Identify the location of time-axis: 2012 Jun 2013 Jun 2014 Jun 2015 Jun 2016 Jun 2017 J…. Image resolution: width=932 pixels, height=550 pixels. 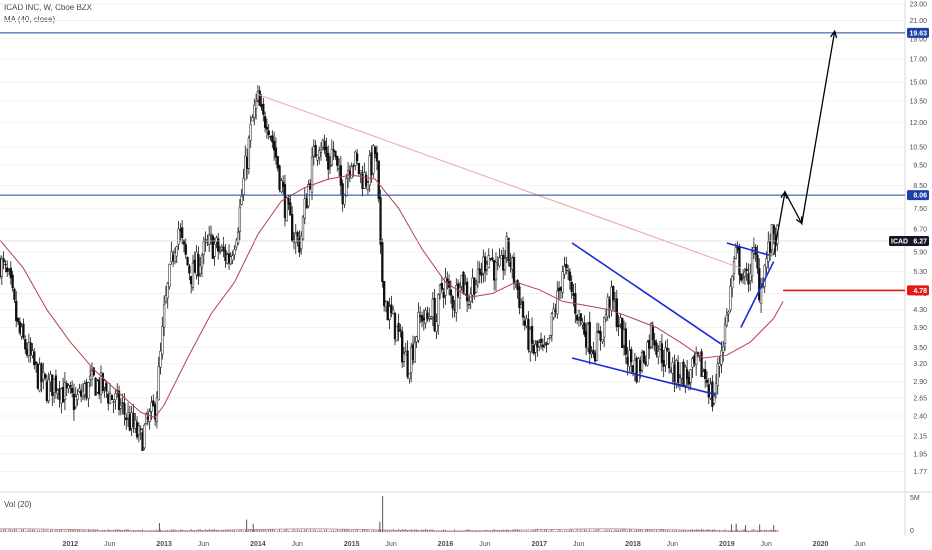
(464, 544).